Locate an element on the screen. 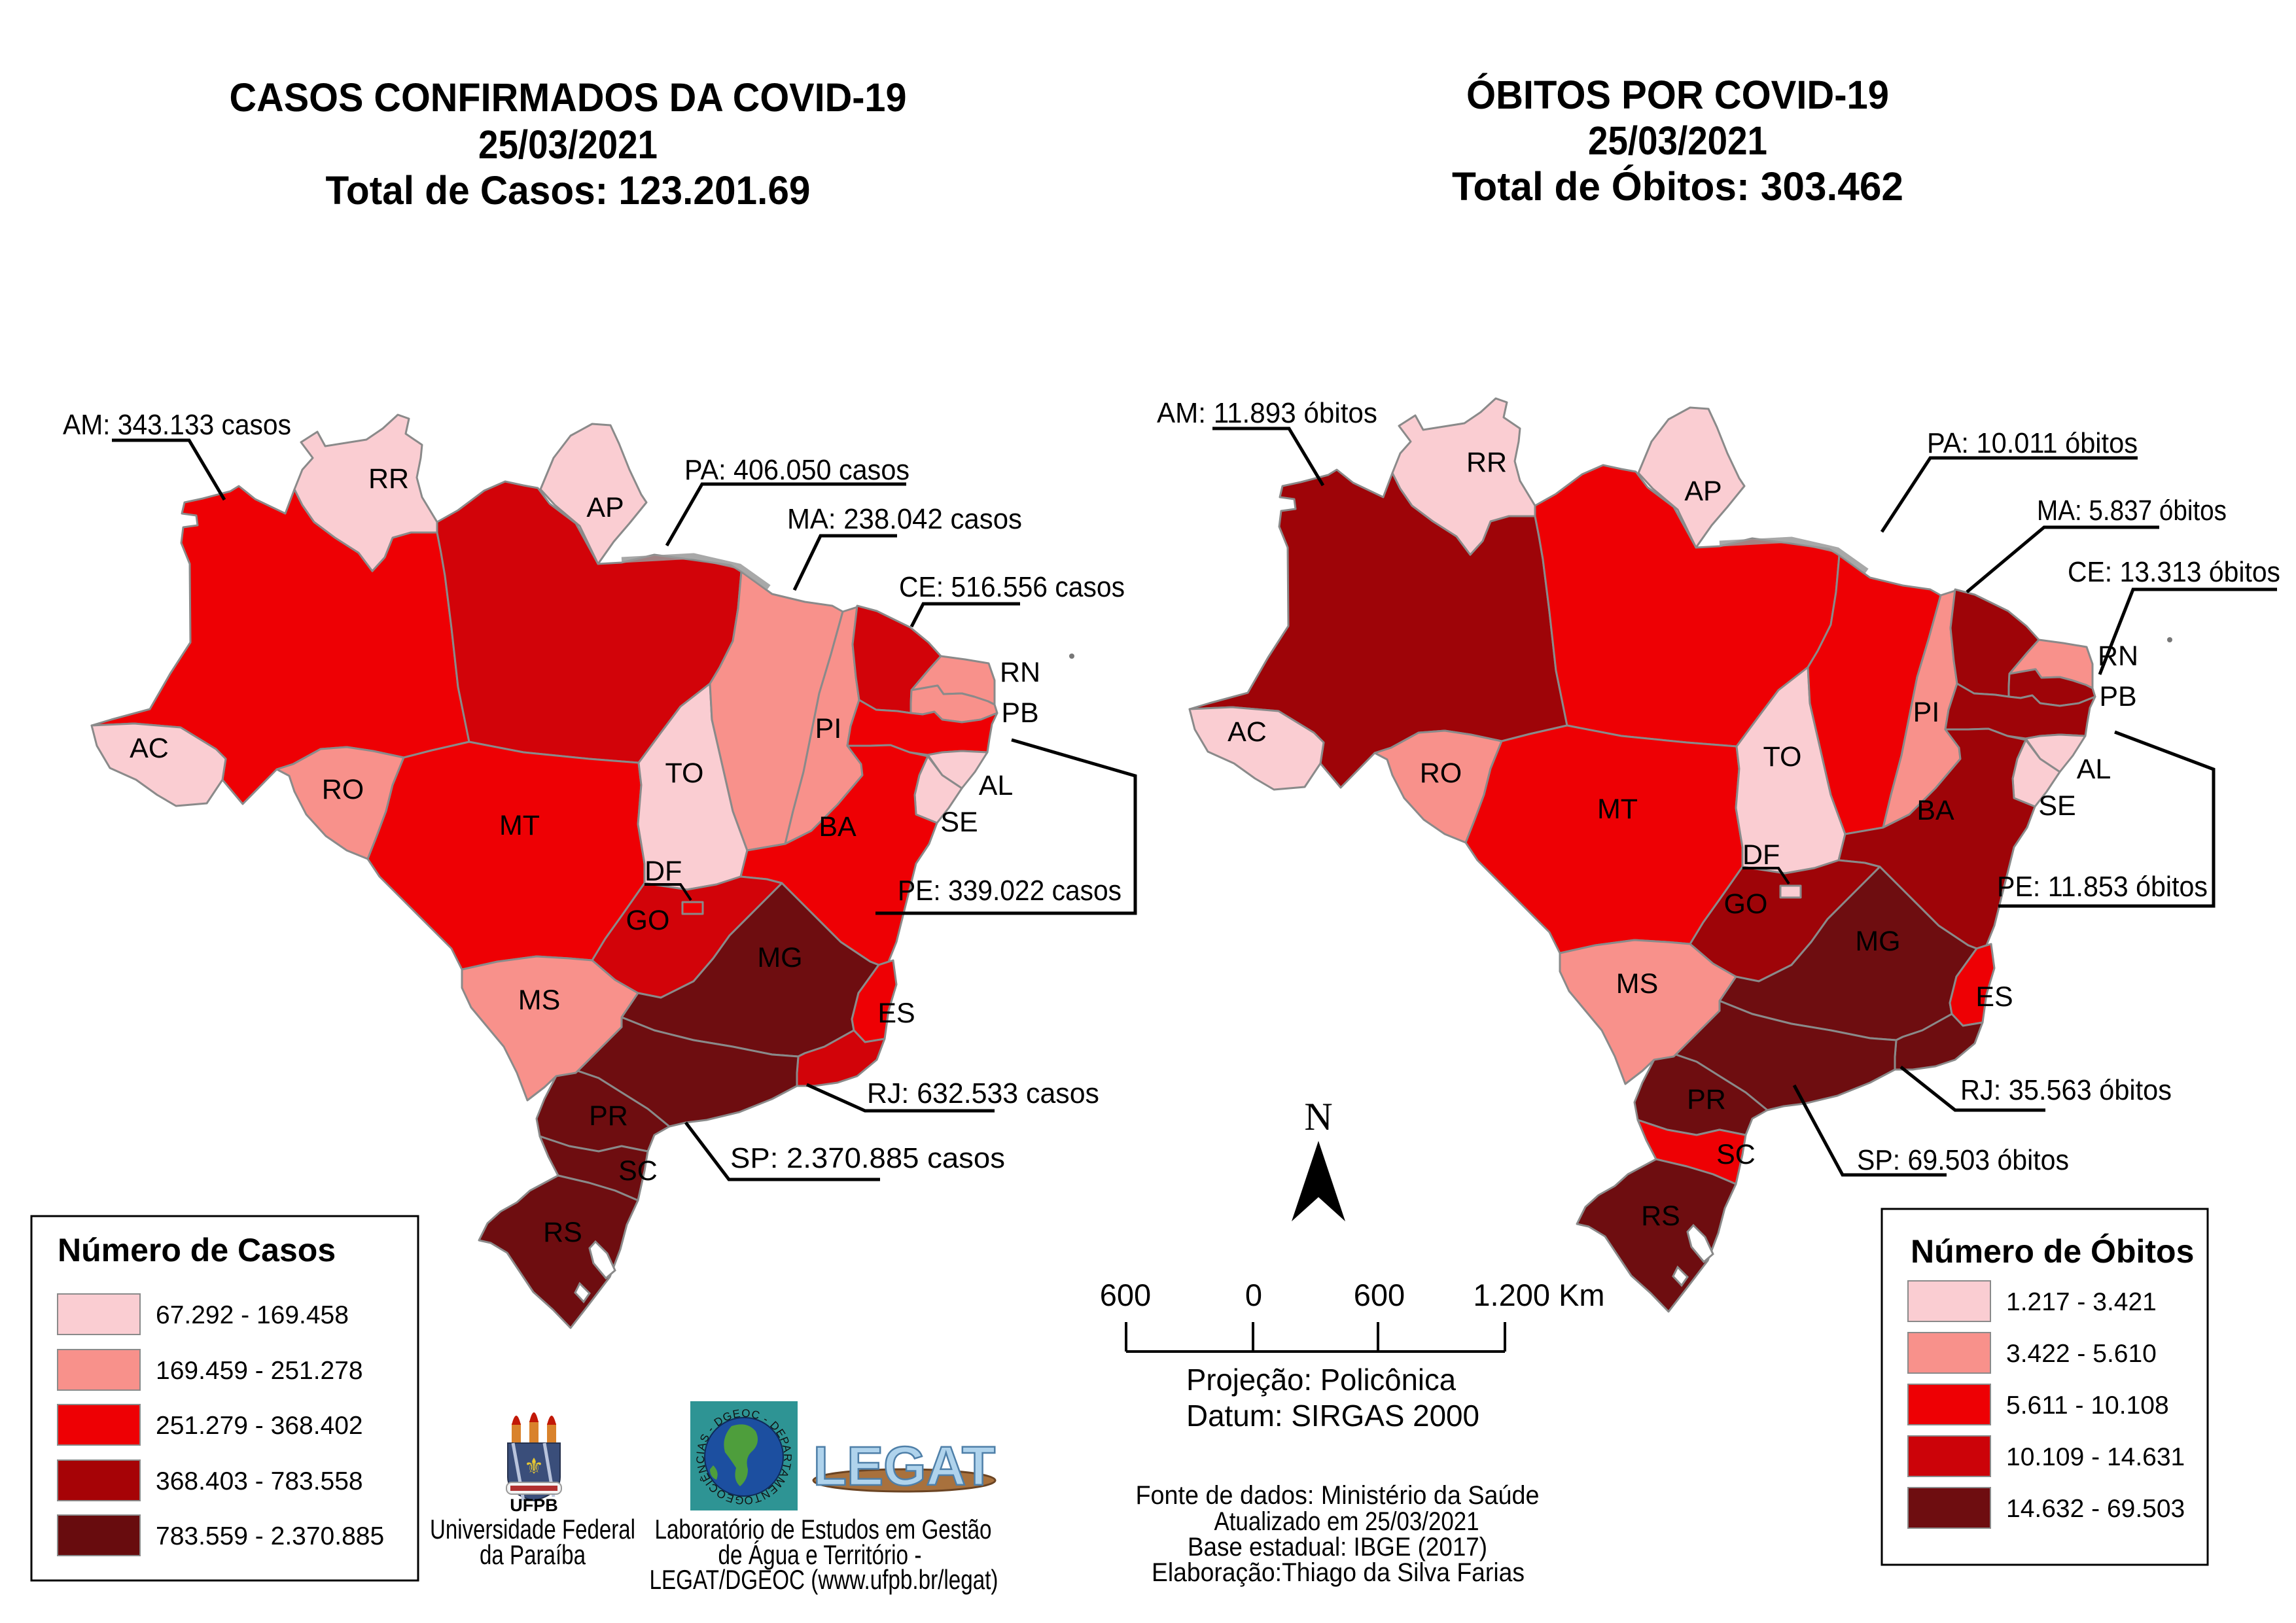 The height and width of the screenshot is (1623, 2296). svg-text: 0 is located at coordinates (1254, 1295).